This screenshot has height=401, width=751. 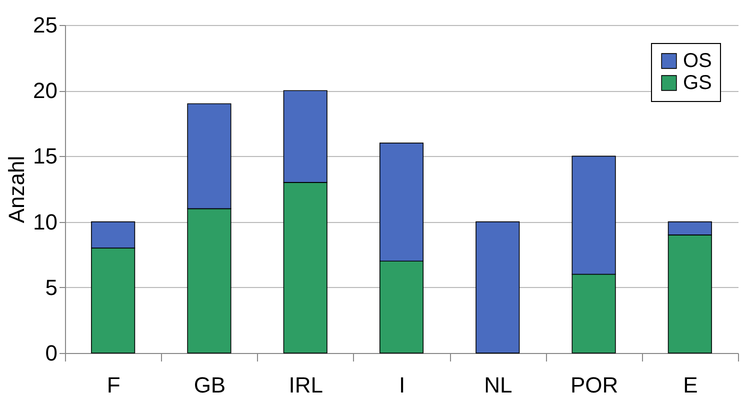 What do you see at coordinates (17, 190) in the screenshot?
I see `y-axis-title: Anzahl` at bounding box center [17, 190].